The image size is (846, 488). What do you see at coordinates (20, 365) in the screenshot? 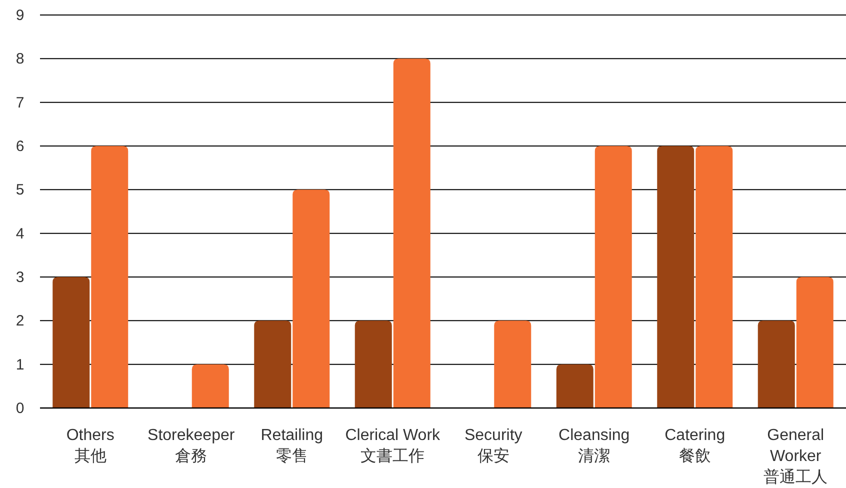
I see `y-tick-label: 1` at bounding box center [20, 365].